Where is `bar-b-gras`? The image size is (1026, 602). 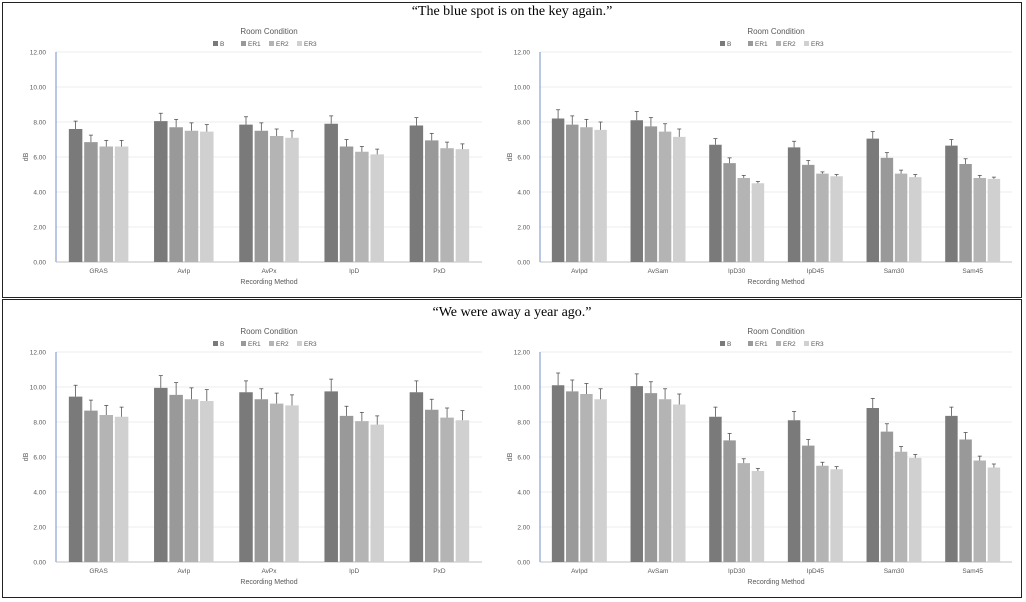 bar-b-gras is located at coordinates (75, 195).